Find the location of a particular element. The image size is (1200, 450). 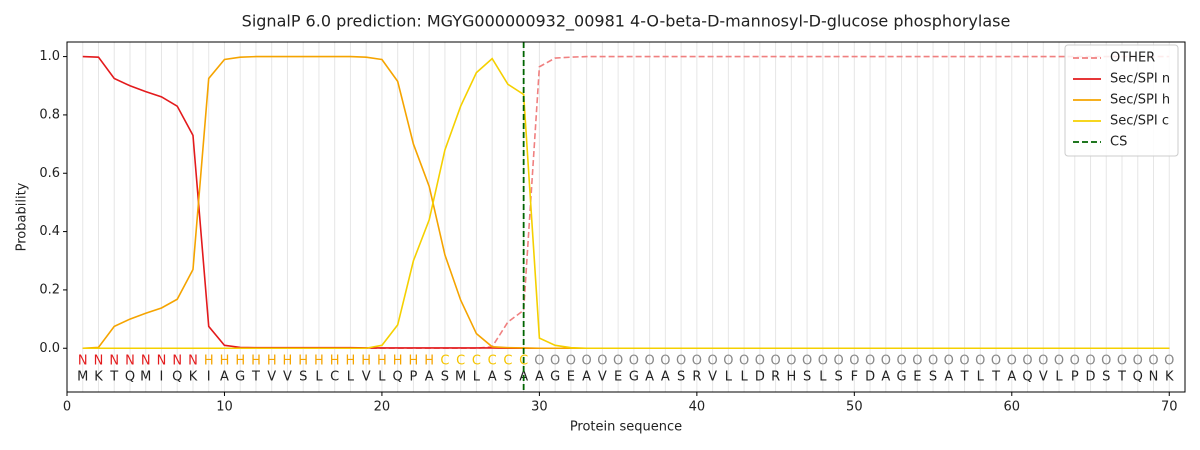

x-axis-label: Protein sequence is located at coordinates (626, 427).